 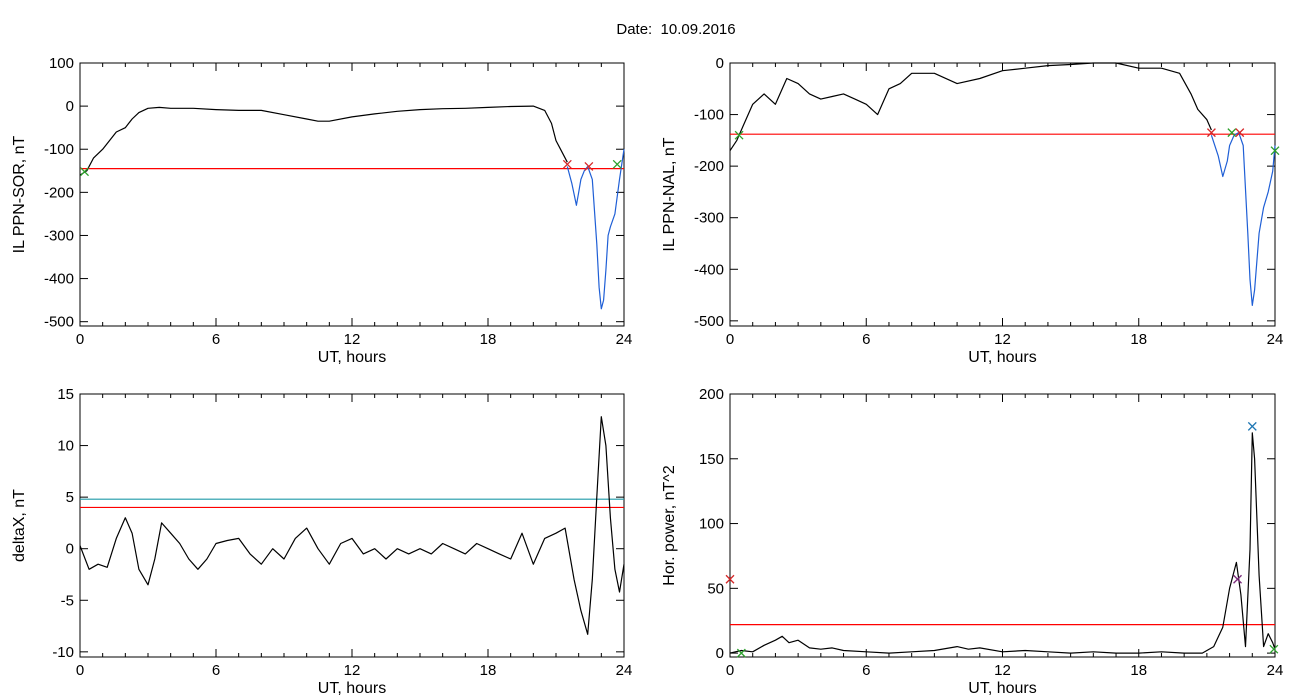 I want to click on y-axis-title: deltaX, nT, so click(x=19, y=525).